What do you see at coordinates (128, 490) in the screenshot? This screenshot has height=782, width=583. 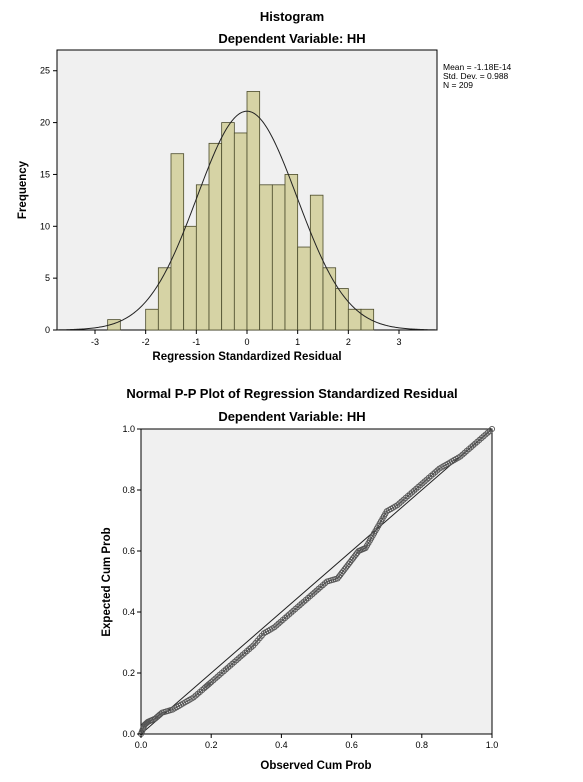 I see `pp-y-tick-label: 0.8` at bounding box center [128, 490].